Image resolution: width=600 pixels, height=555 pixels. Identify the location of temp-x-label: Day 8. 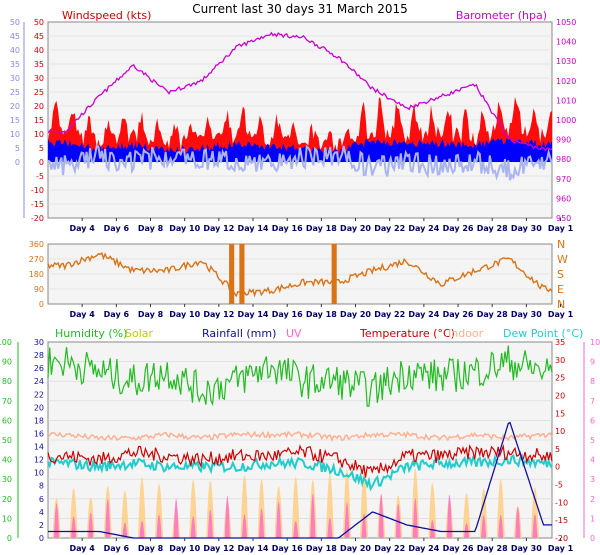
(151, 548).